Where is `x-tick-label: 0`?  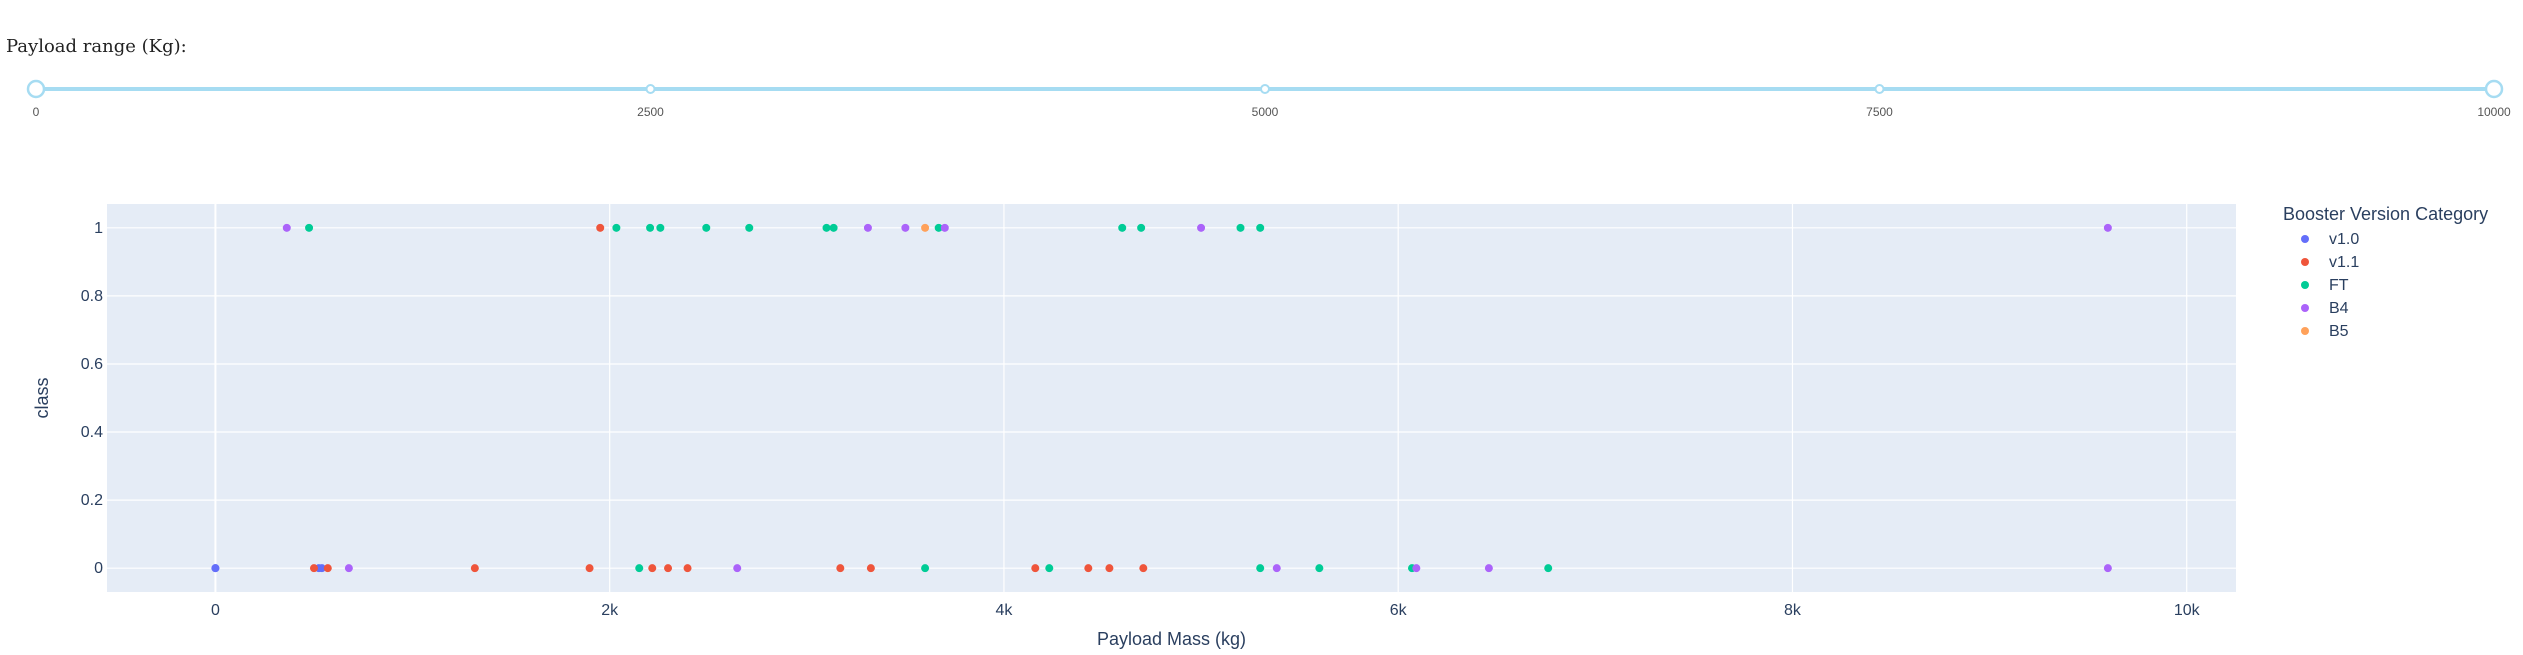
x-tick-label: 0 is located at coordinates (215, 610).